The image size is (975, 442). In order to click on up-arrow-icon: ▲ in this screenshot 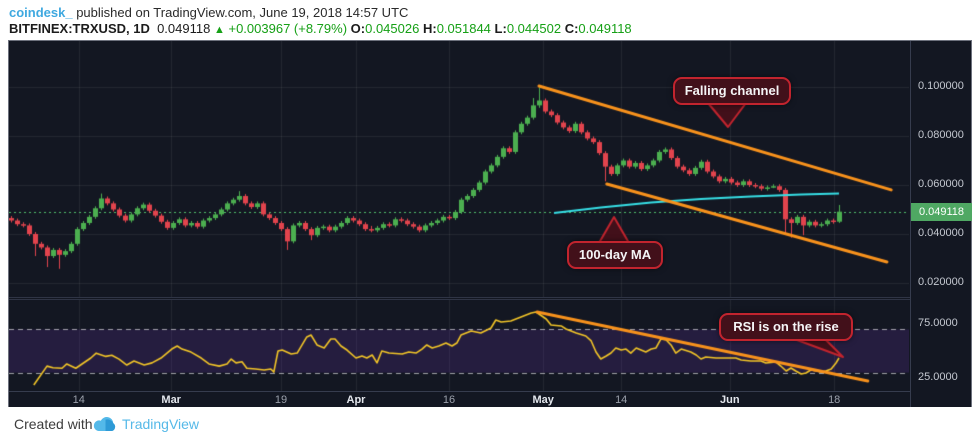, I will do `click(219, 30)`.